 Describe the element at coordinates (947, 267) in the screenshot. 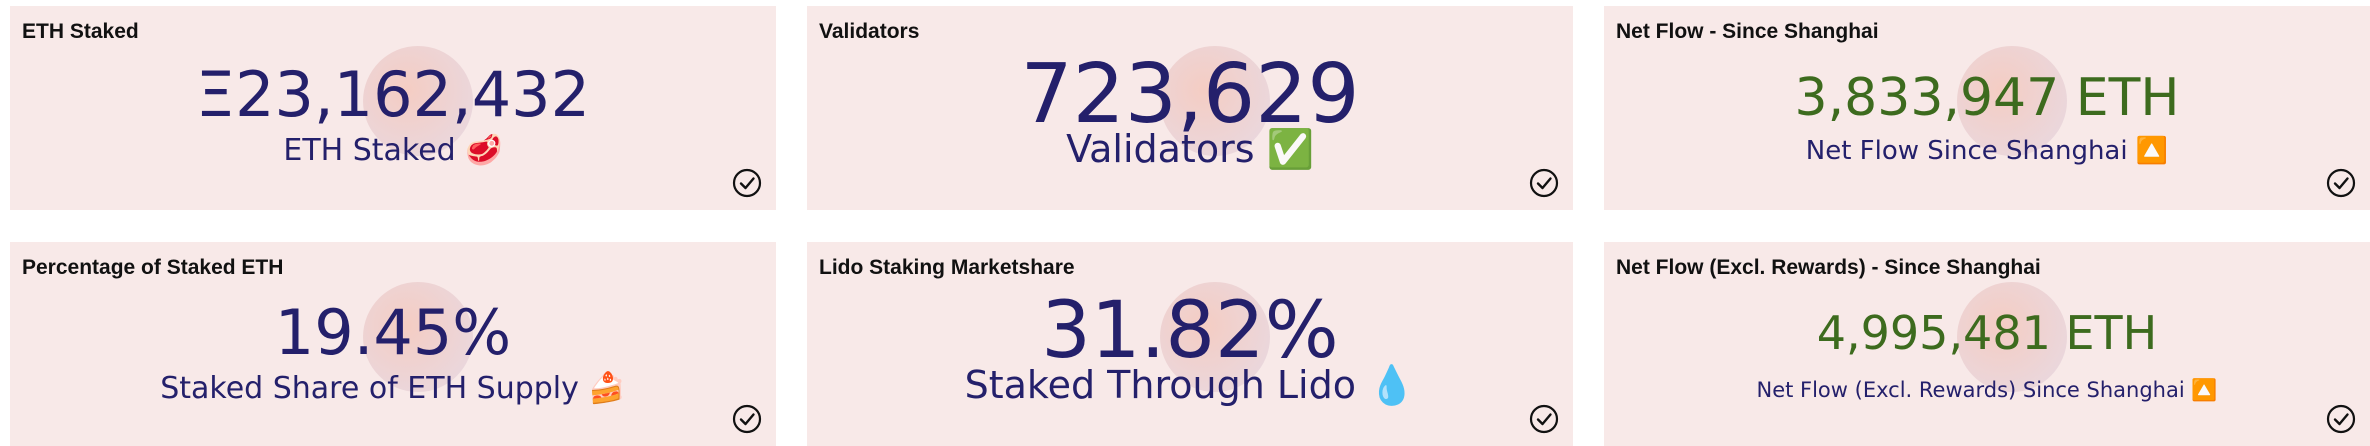

I see `card-title: Lido Staking Marketshare` at that location.